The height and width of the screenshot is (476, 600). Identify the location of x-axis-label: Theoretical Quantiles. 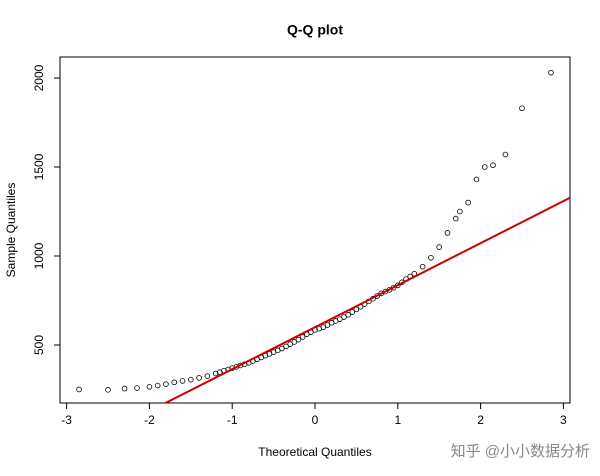
(314, 452).